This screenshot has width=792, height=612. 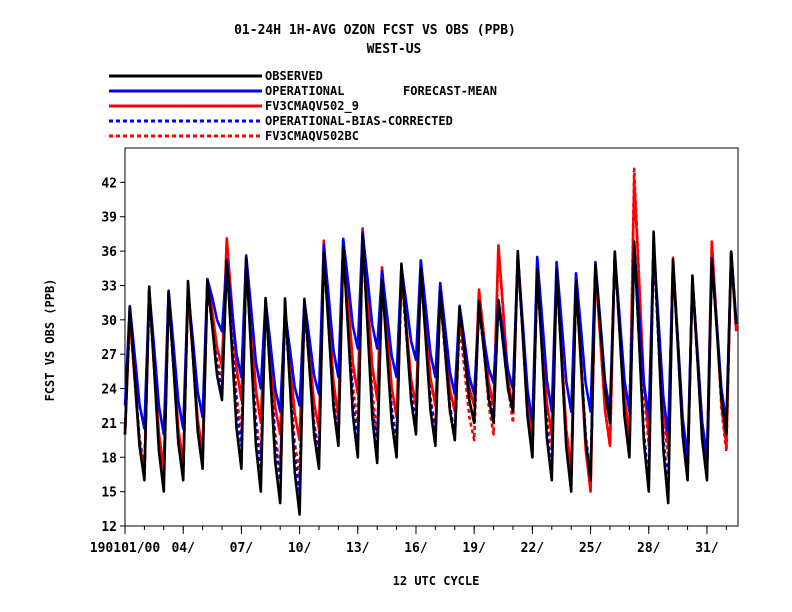 I want to click on x-tick-label: 07/, so click(x=242, y=548).